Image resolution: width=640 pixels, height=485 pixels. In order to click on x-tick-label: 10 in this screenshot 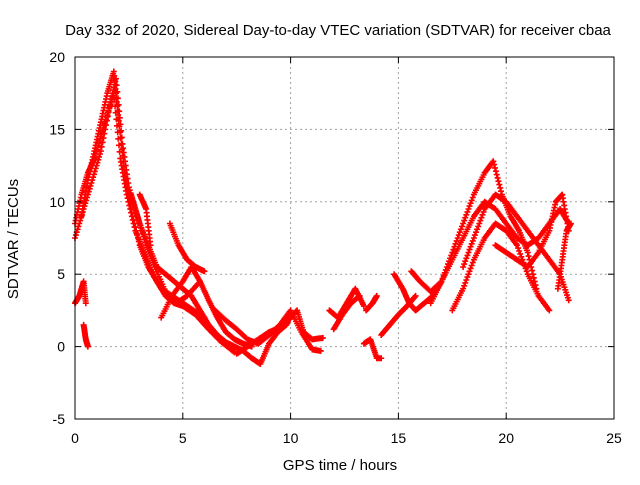, I will do `click(291, 438)`.